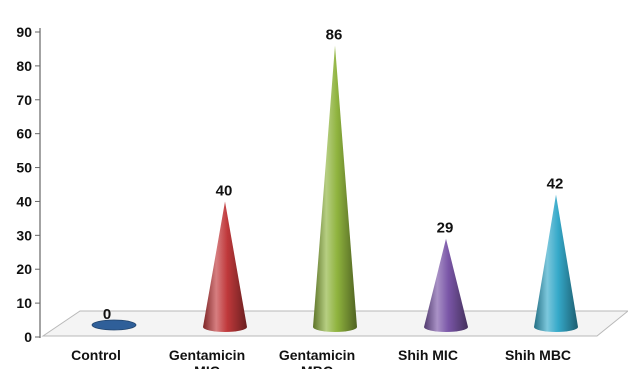  I want to click on y-tick-label: 80, so click(24, 66).